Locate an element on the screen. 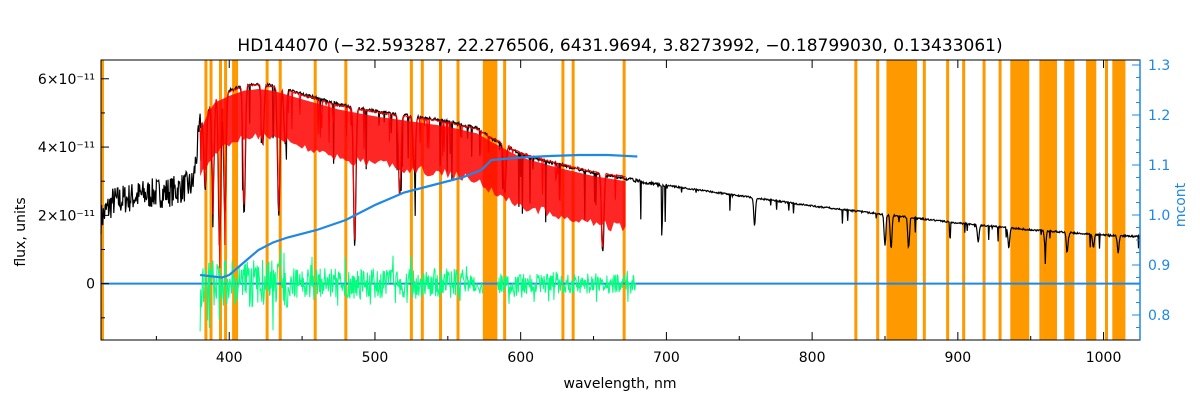 The width and height of the screenshot is (1200, 400). mcont-line is located at coordinates (418, 216).